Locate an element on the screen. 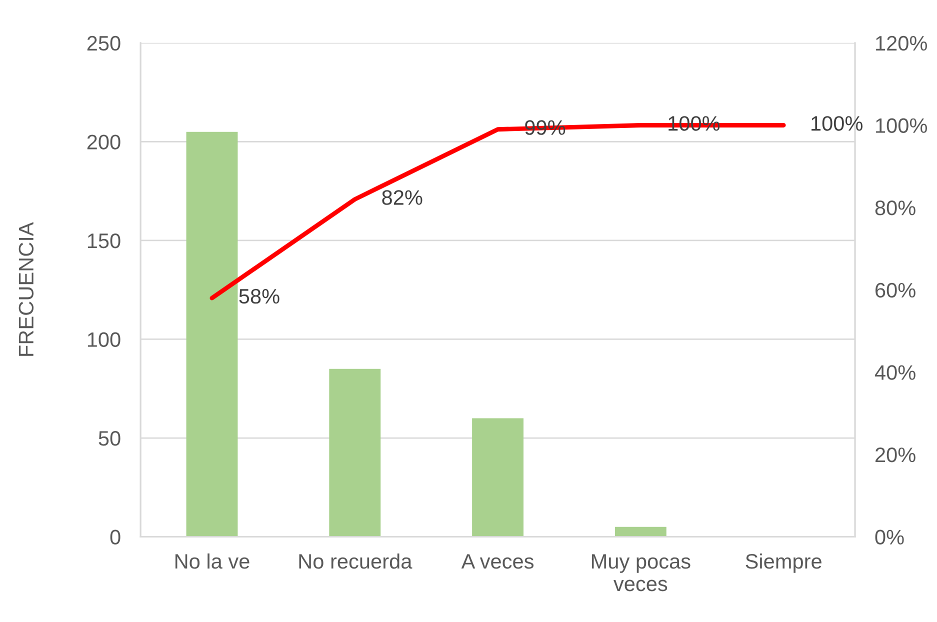 The width and height of the screenshot is (937, 622). y-tick-label: 100 is located at coordinates (104, 339).